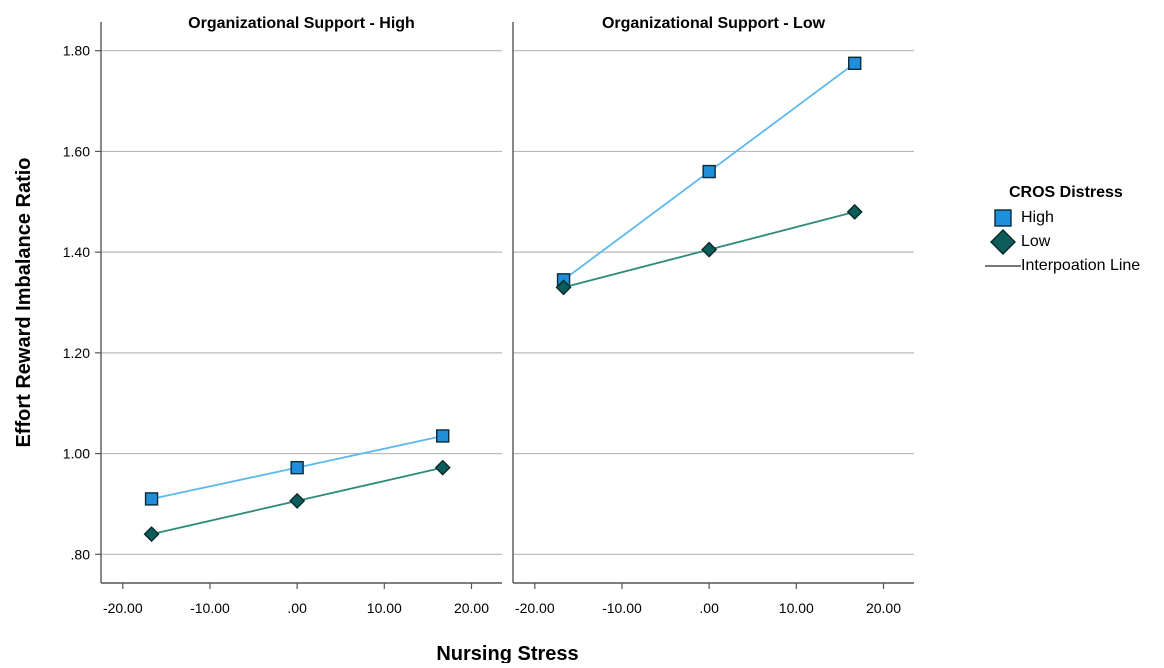 The image size is (1164, 668). I want to click on legend-item-low: Low, so click(1072, 242).